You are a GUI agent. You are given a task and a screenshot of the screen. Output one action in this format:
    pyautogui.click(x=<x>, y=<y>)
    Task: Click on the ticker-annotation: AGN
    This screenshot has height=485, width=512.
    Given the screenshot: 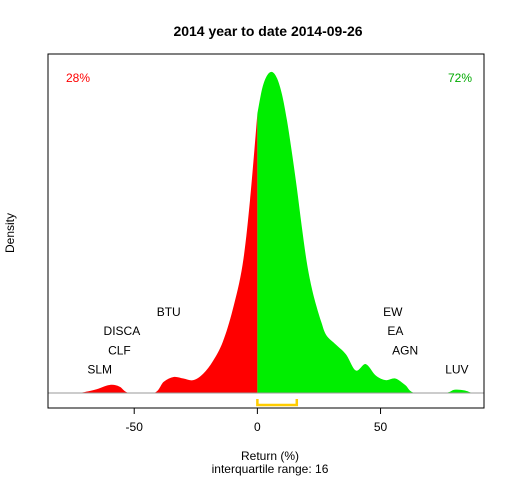 What is the action you would take?
    pyautogui.click(x=405, y=350)
    